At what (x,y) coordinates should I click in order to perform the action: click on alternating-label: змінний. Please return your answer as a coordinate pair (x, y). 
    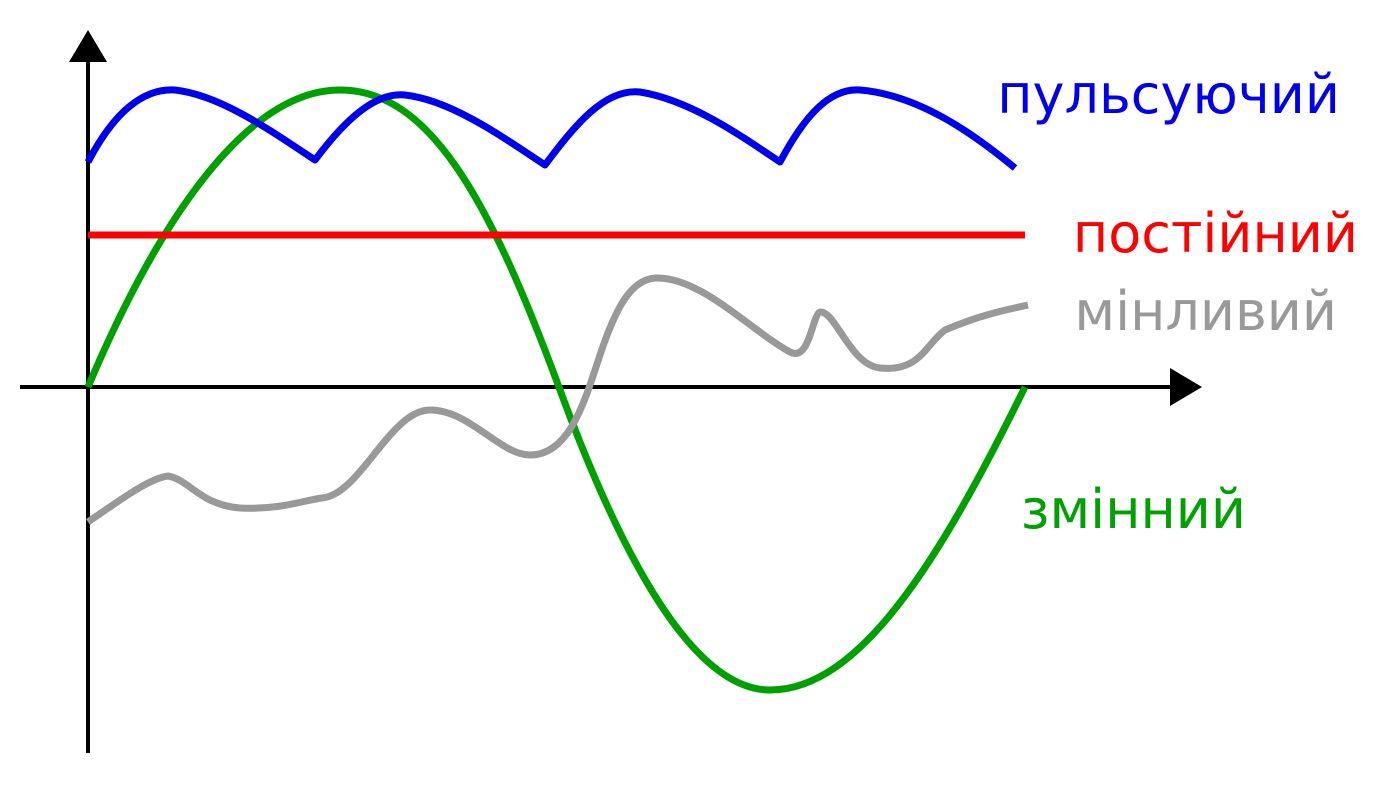
    Looking at the image, I should click on (1133, 509).